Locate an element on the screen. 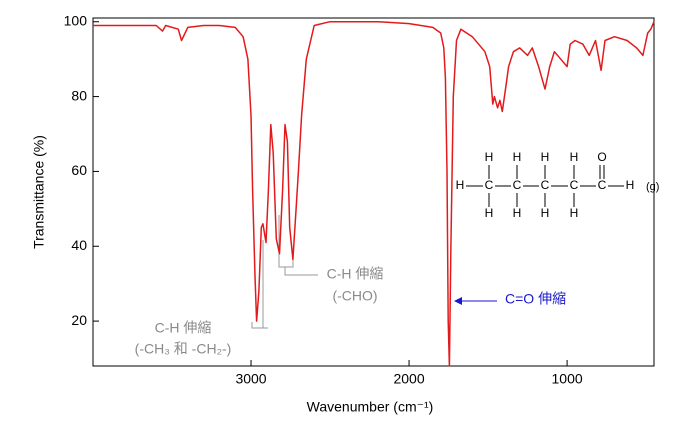 The height and width of the screenshot is (430, 690). y-tick-label: 20 is located at coordinates (79, 320).